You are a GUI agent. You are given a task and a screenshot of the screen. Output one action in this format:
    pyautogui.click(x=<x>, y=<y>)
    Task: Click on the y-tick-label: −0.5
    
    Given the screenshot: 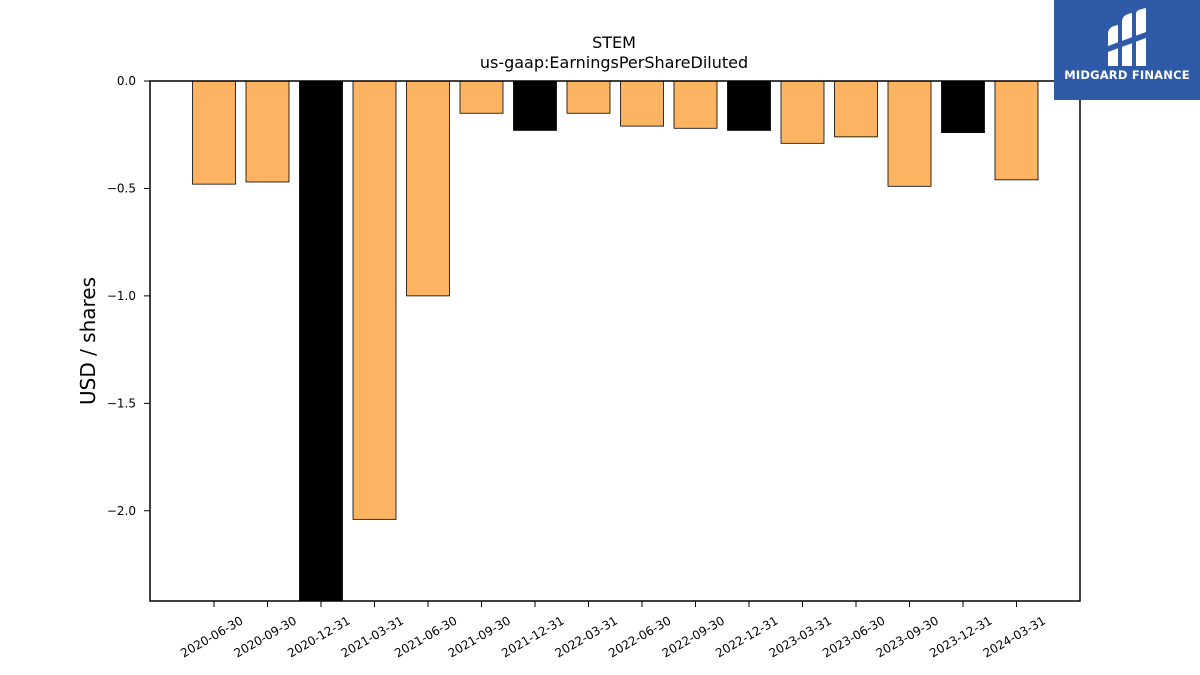 What is the action you would take?
    pyautogui.click(x=121, y=188)
    